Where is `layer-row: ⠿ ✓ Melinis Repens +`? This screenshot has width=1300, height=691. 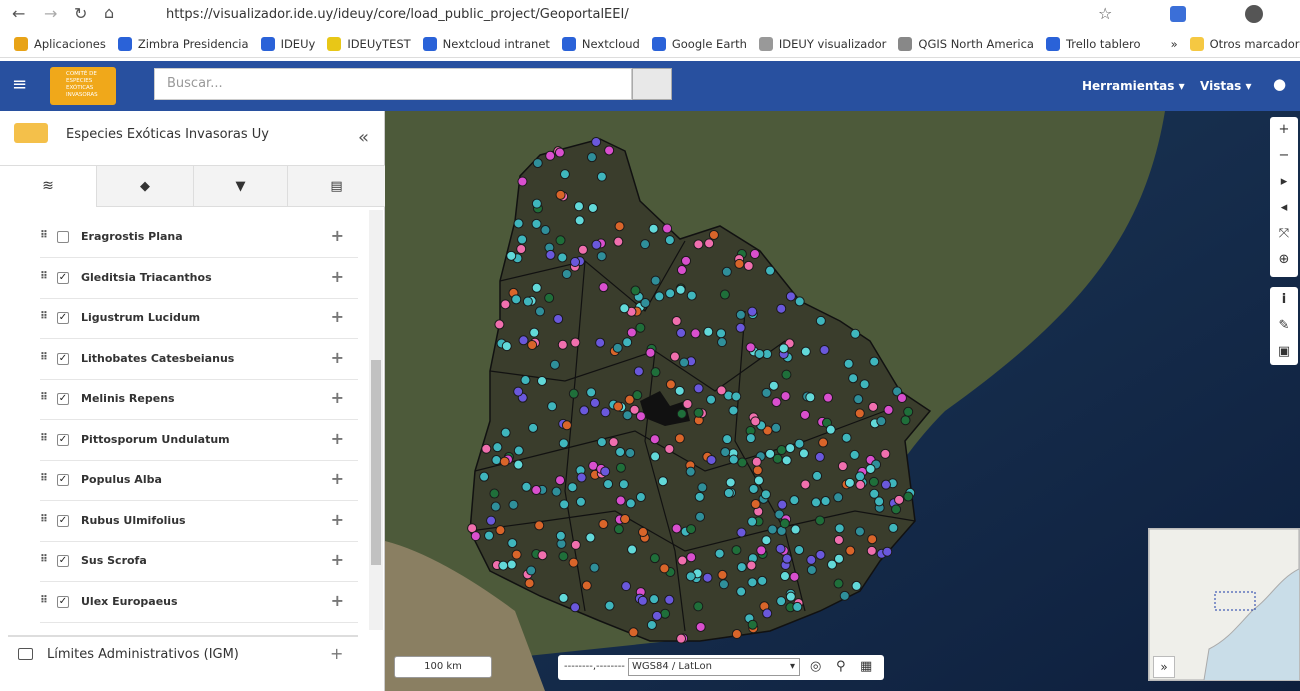 layer-row: ⠿ ✓ Melinis Repens + is located at coordinates (199, 400).